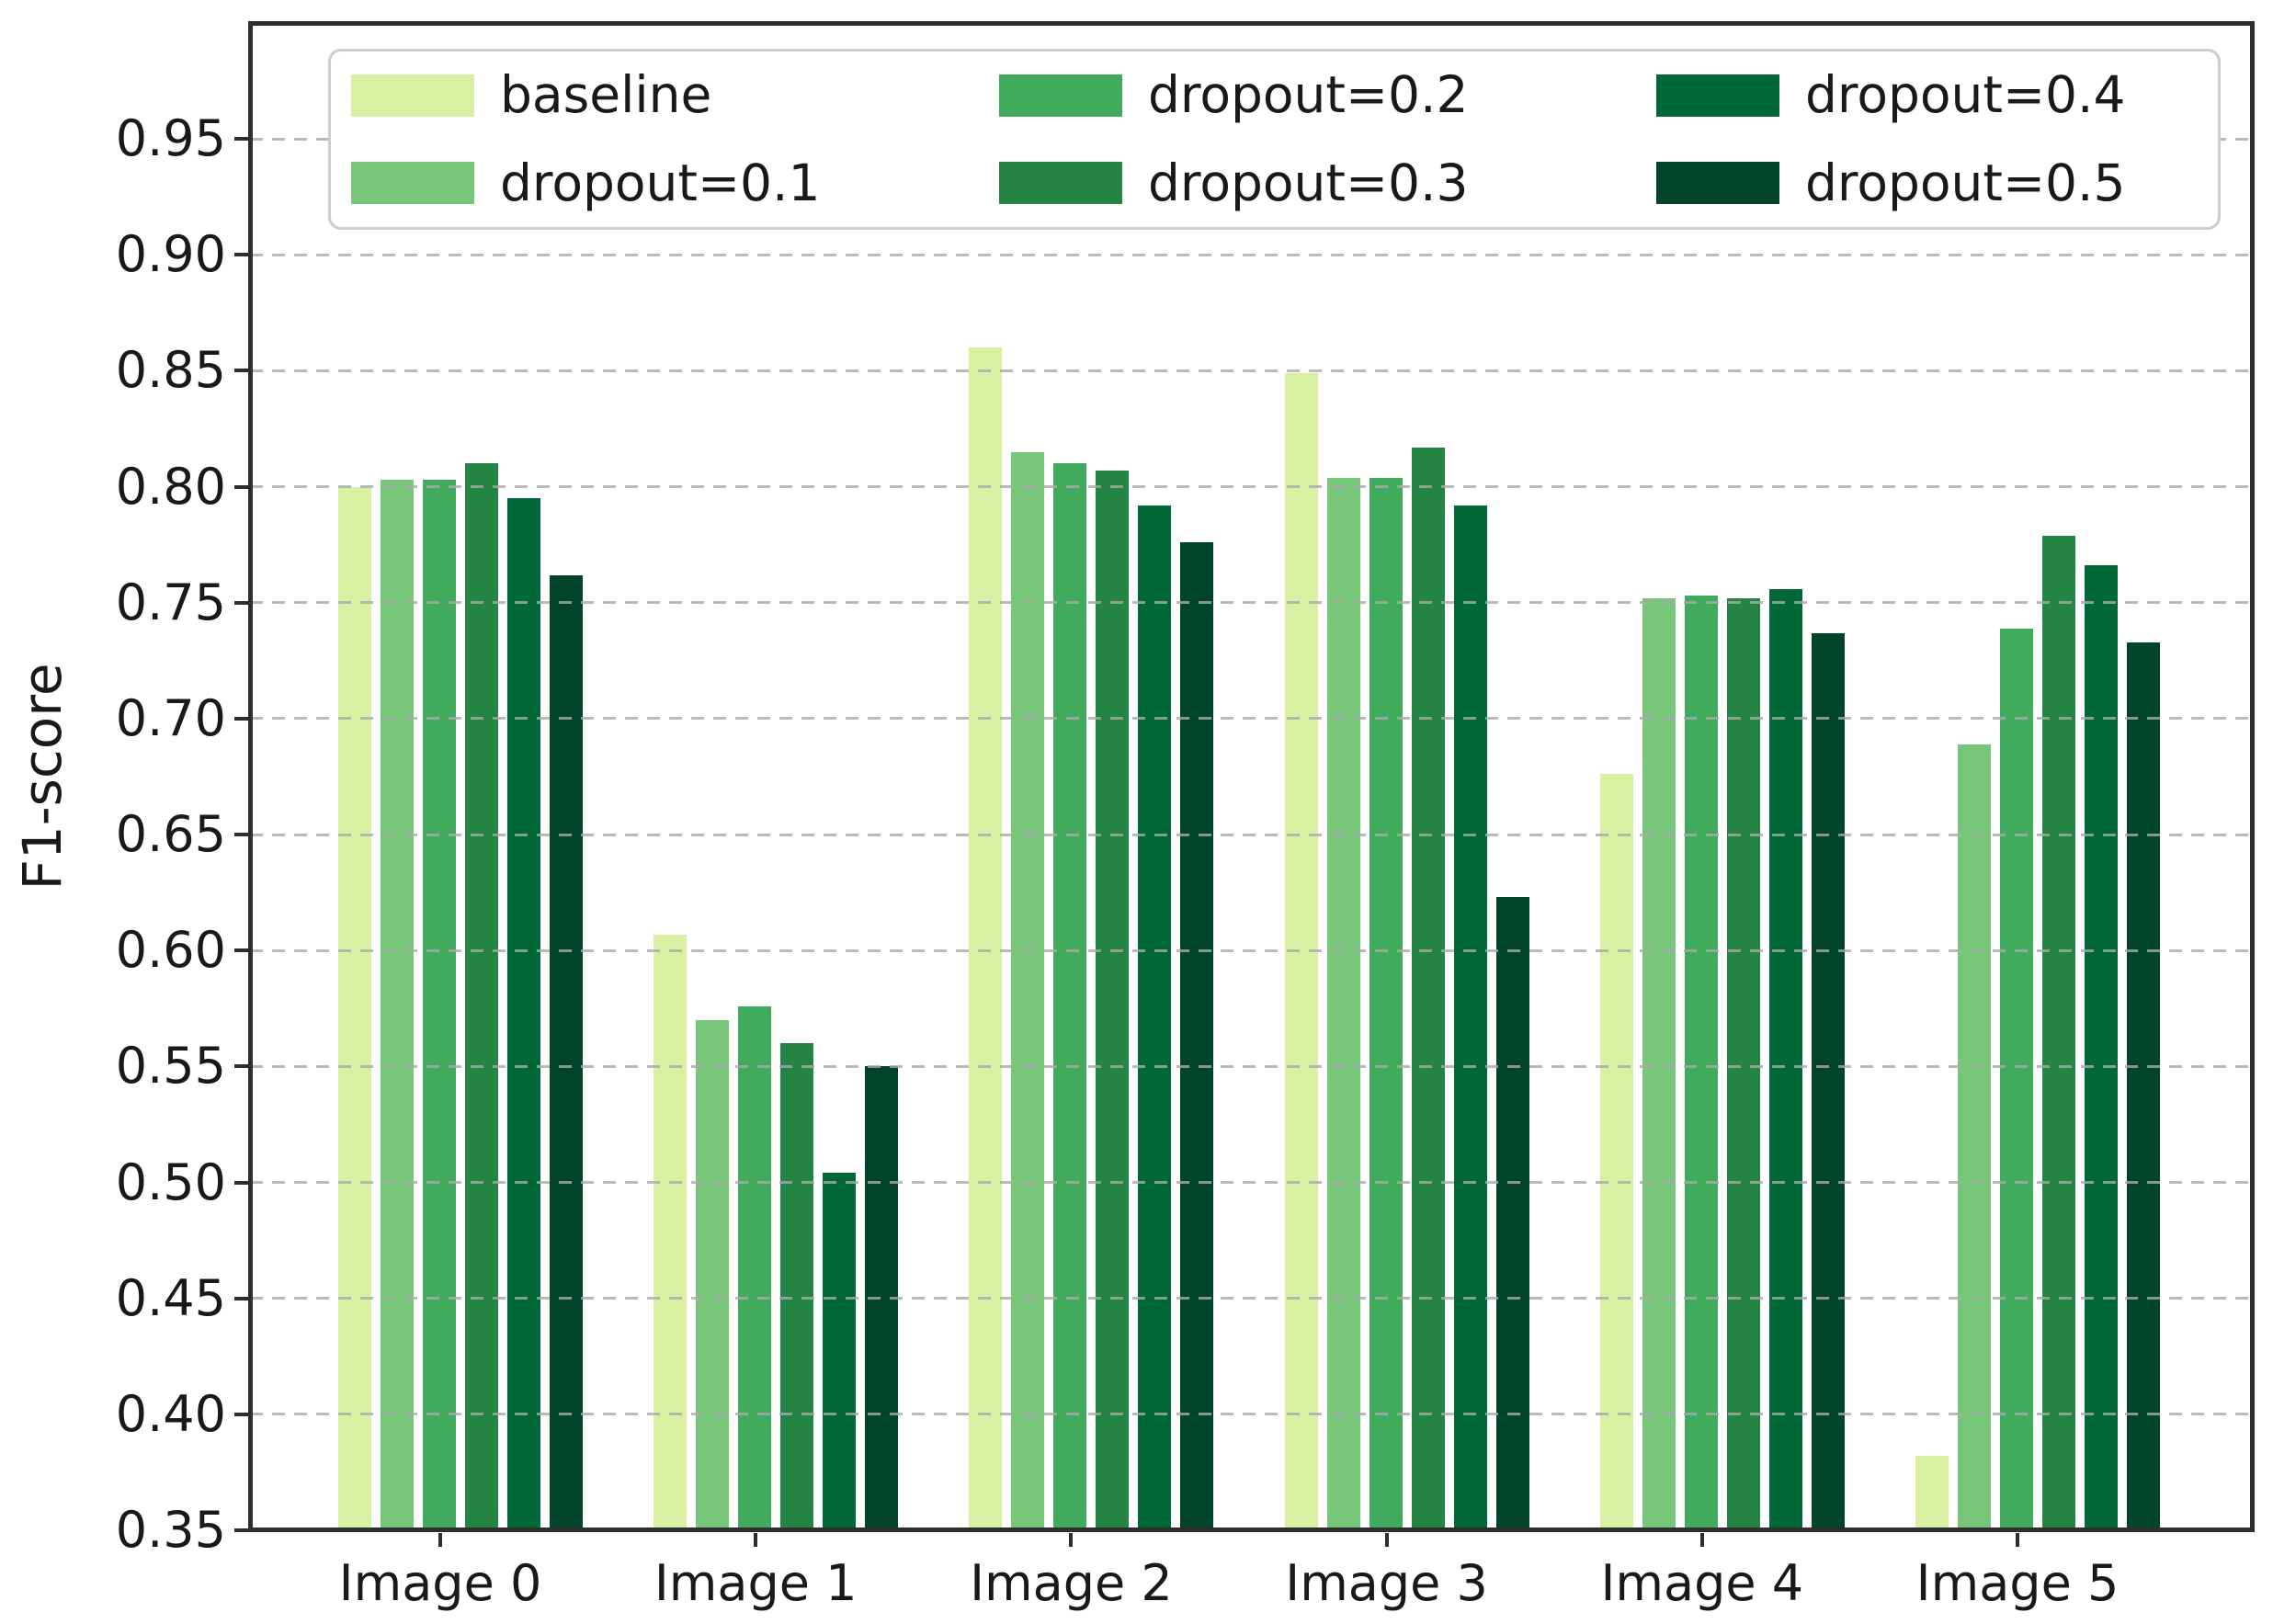 The height and width of the screenshot is (1624, 2273). Describe the element at coordinates (170, 1067) in the screenshot. I see `y-tick-label-0.55: 0.55` at that location.